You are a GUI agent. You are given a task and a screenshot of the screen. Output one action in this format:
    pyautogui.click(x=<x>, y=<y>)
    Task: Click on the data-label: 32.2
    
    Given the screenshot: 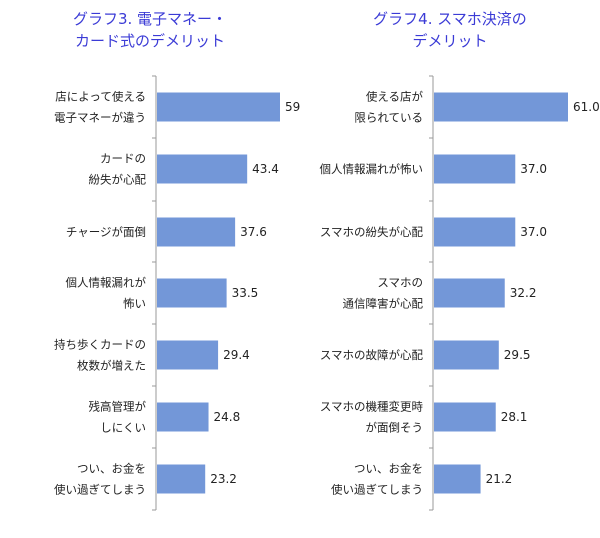 What is the action you would take?
    pyautogui.click(x=523, y=293)
    